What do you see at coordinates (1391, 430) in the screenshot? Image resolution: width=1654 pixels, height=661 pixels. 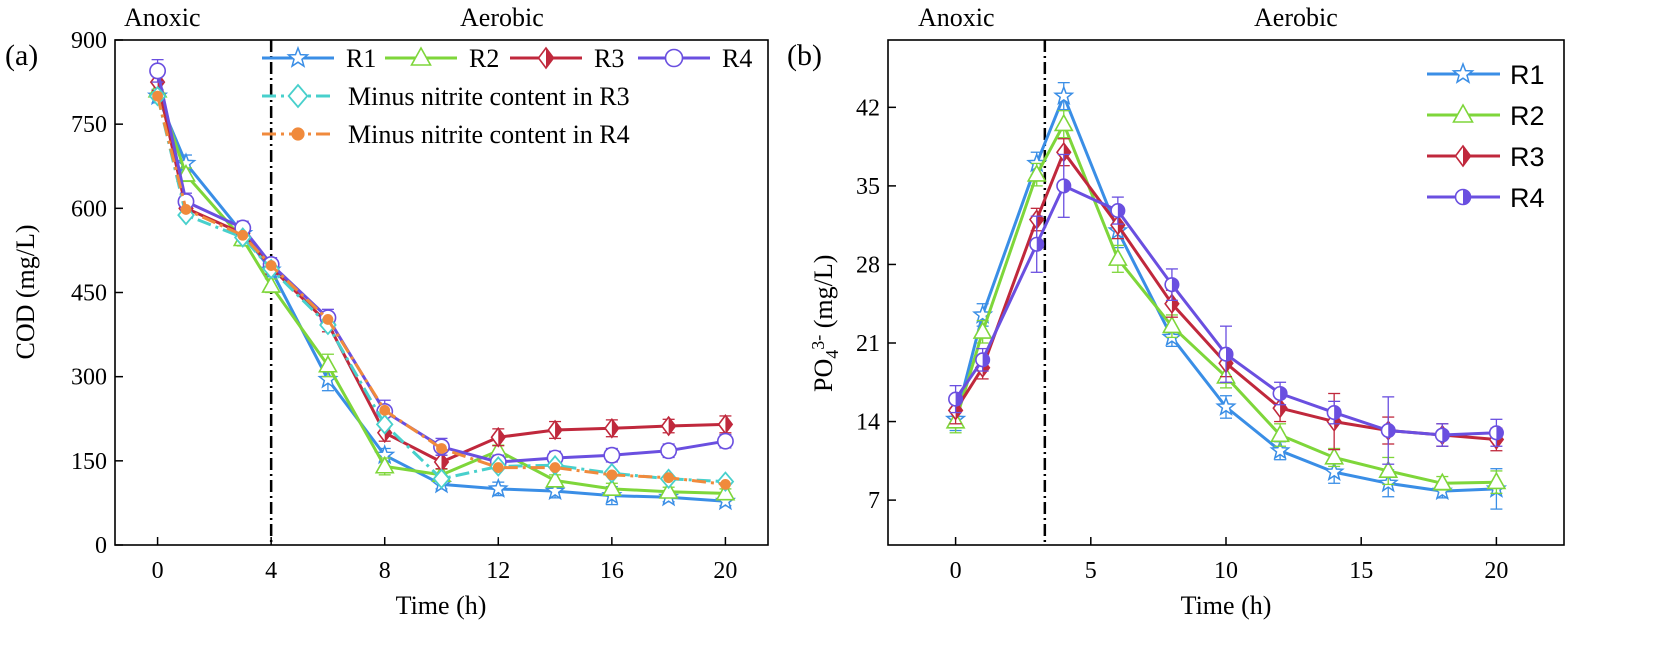 I see `b-series-3-point-9-fill` at bounding box center [1391, 430].